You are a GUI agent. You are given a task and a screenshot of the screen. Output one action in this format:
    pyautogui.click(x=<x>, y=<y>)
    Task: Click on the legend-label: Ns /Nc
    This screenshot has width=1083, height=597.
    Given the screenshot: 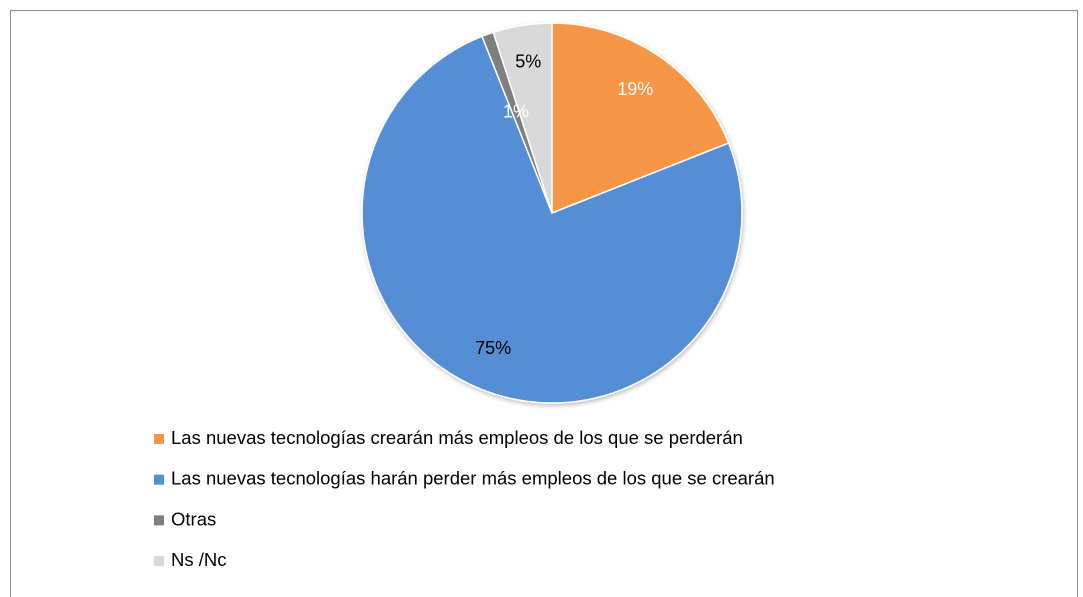 What is the action you would take?
    pyautogui.click(x=199, y=559)
    